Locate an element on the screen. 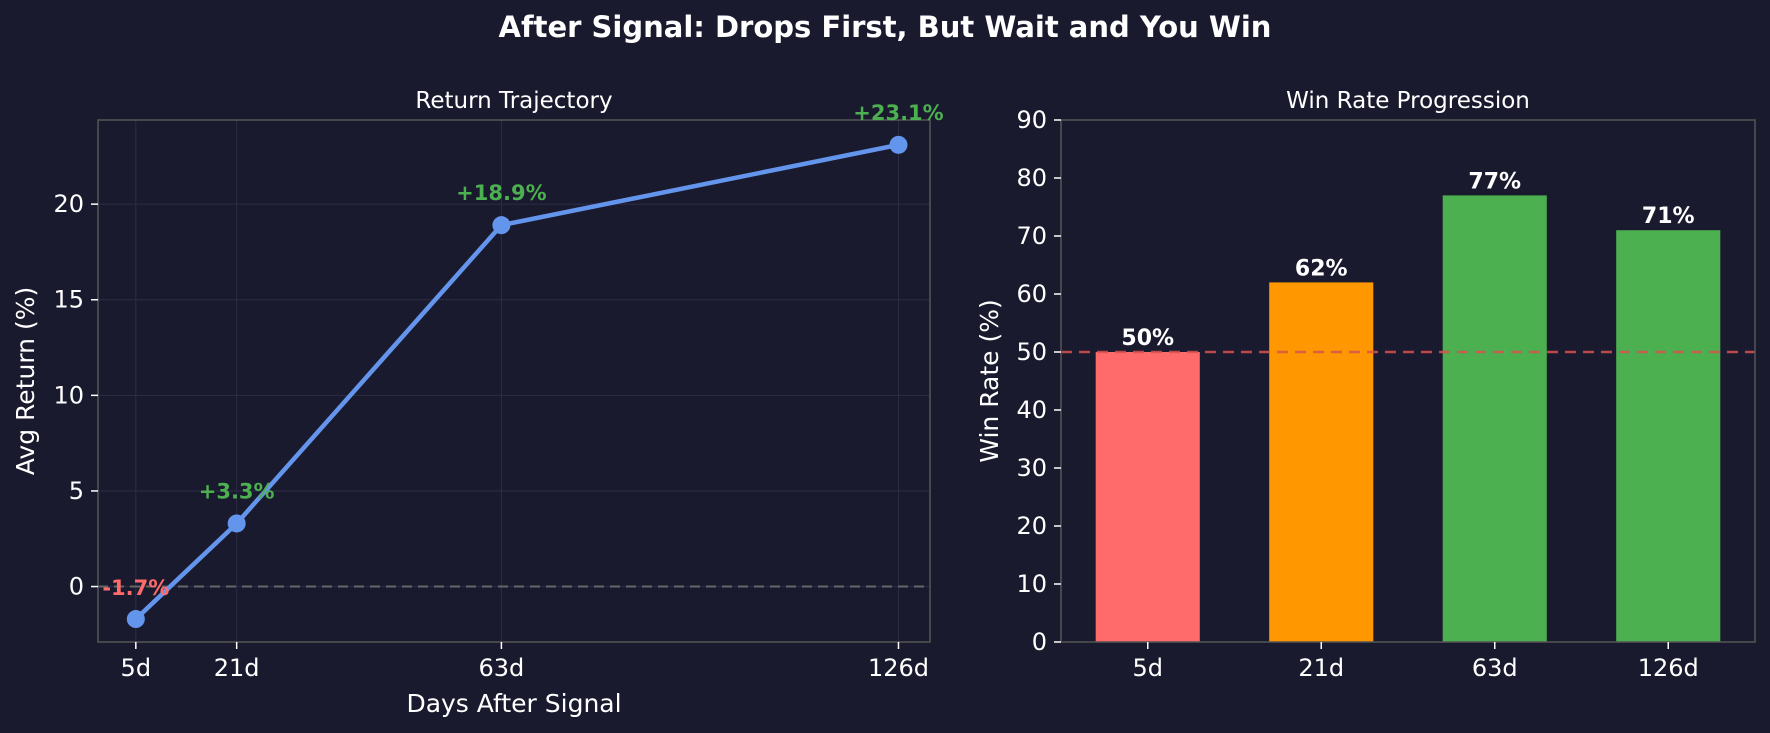  win-rate-value-label: 77% is located at coordinates (1494, 181).